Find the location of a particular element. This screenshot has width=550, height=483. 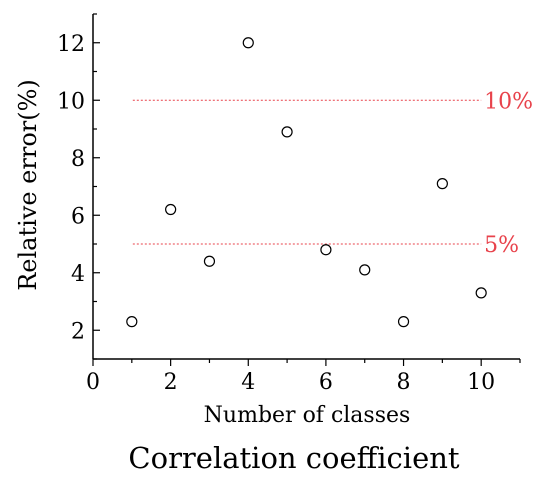

reference-line-label: 10% is located at coordinates (508, 101).